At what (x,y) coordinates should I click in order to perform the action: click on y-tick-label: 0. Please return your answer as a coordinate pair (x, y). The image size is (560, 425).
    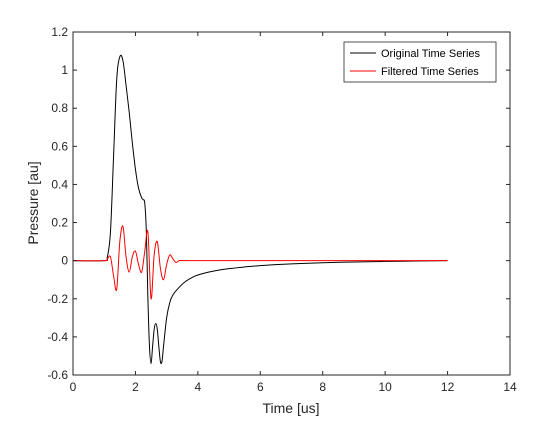
    Looking at the image, I should click on (64, 261).